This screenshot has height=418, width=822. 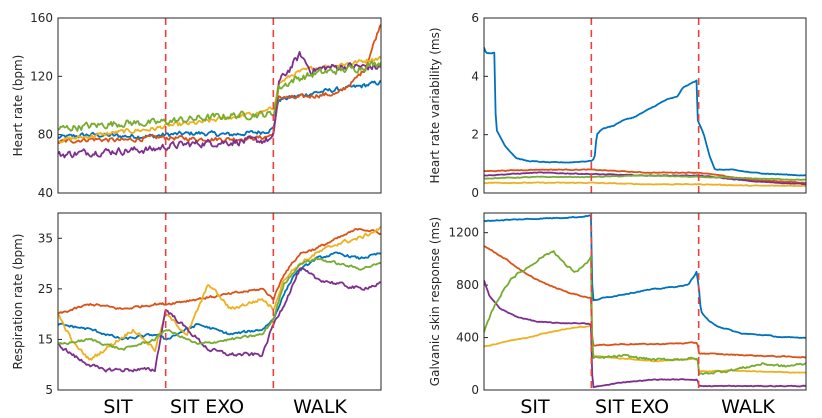 I want to click on y-tick-label: 25, so click(x=45, y=289).